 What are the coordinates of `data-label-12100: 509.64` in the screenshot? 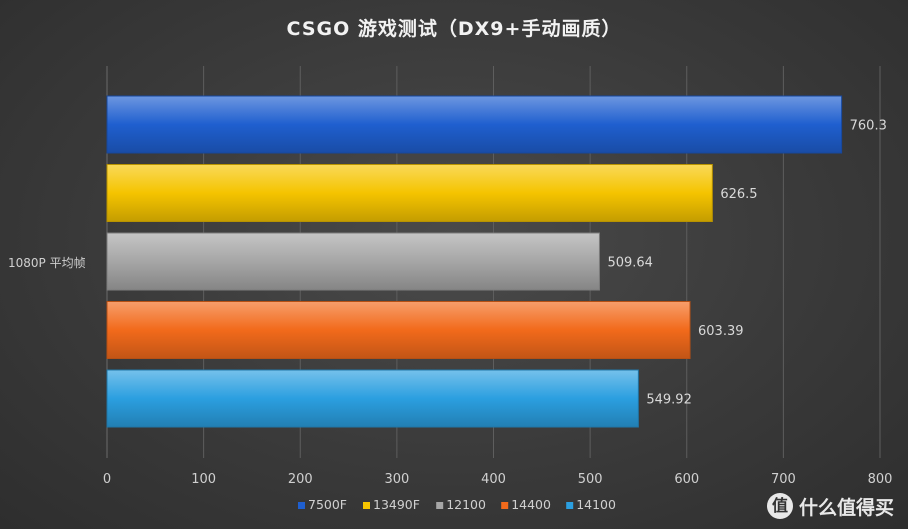 It's located at (630, 263).